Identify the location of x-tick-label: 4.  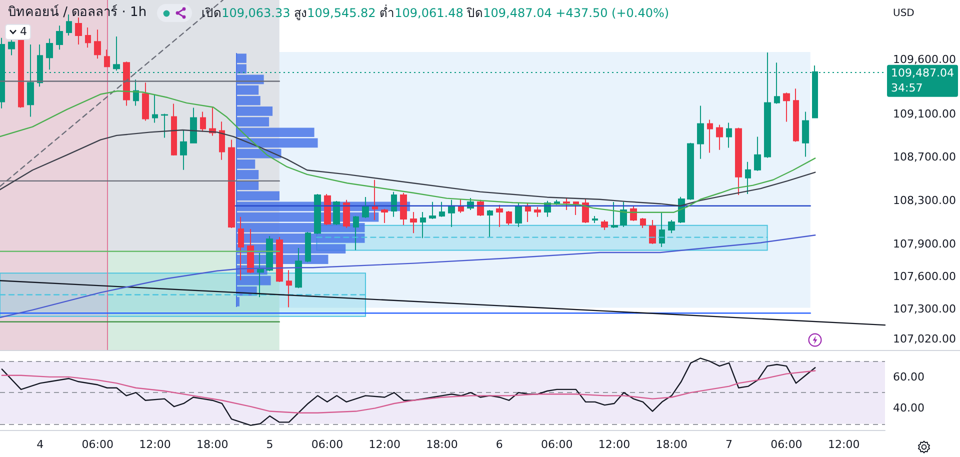
(40, 444).